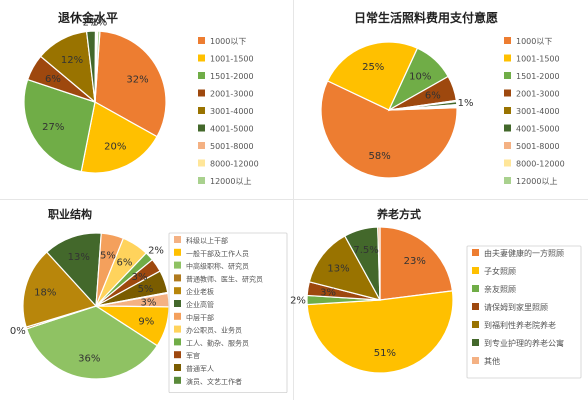  Describe the element at coordinates (417, 112) in the screenshot. I see `pie-labels: 58% 25% 10% 6% 1%` at that location.